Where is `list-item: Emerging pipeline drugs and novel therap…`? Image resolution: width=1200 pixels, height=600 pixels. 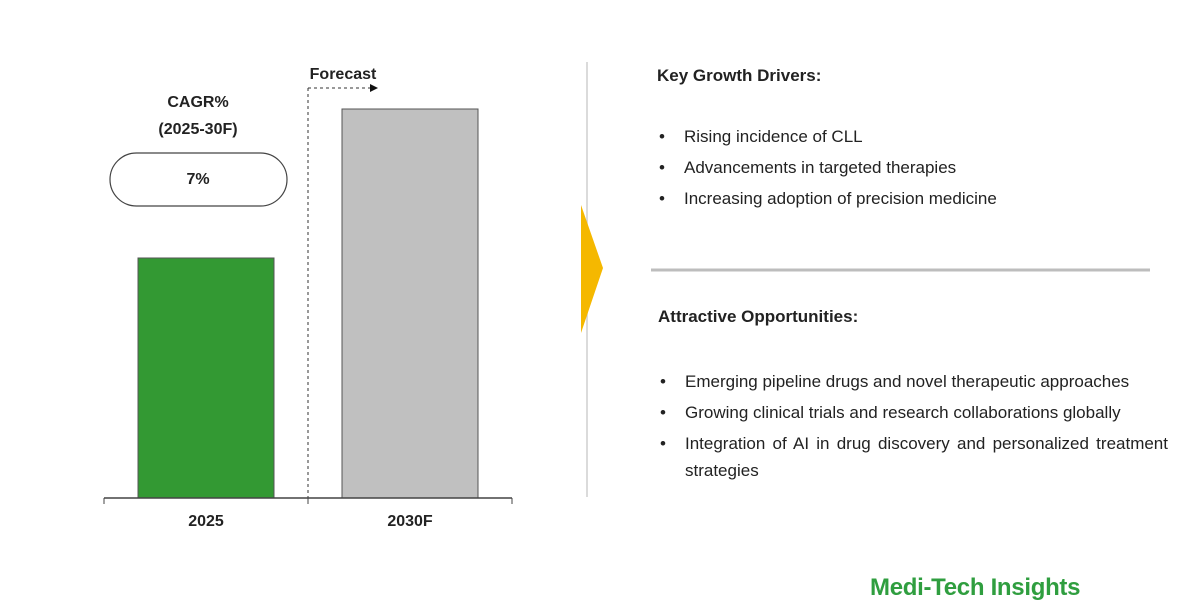
list-item: Emerging pipeline drugs and novel therap… is located at coordinates (913, 381).